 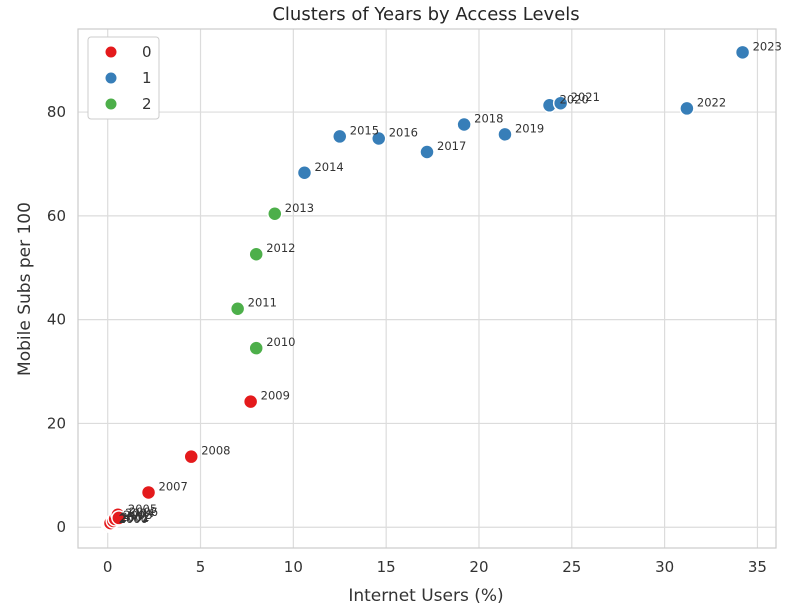 I want to click on data-point-2009, so click(x=250, y=401).